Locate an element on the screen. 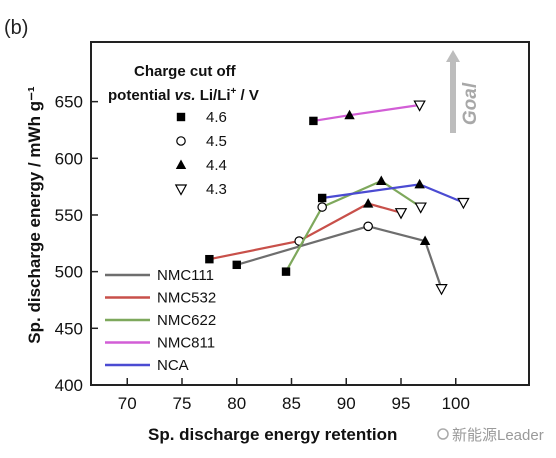 The image size is (556, 458). watermark: 新能源Leader is located at coordinates (490, 435).